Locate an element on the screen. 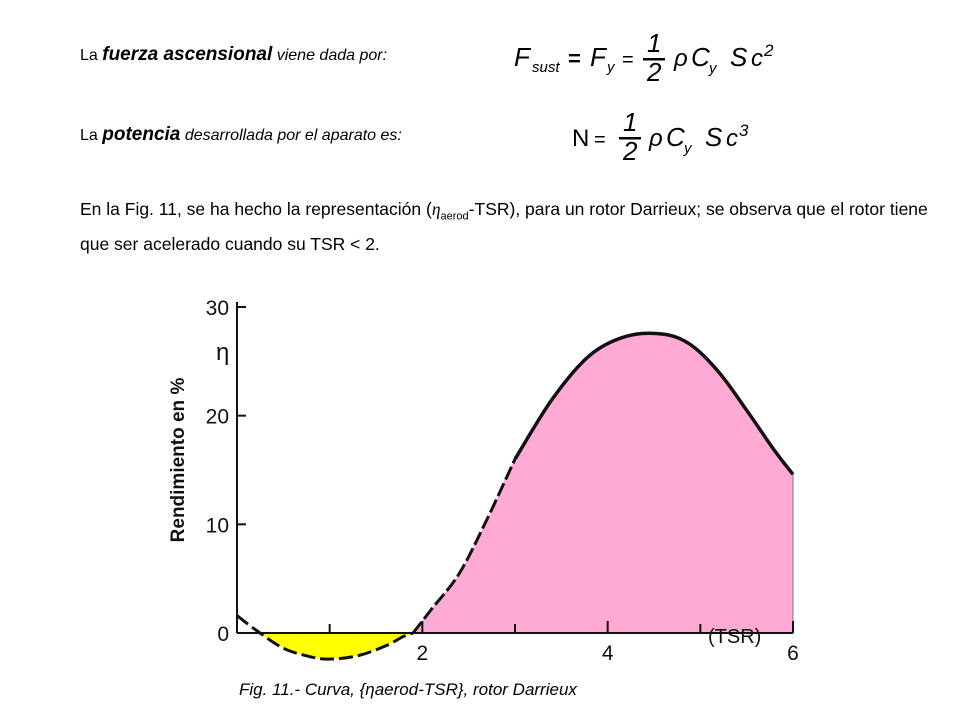 The width and height of the screenshot is (960, 720). formula2-v: c is located at coordinates (732, 138).